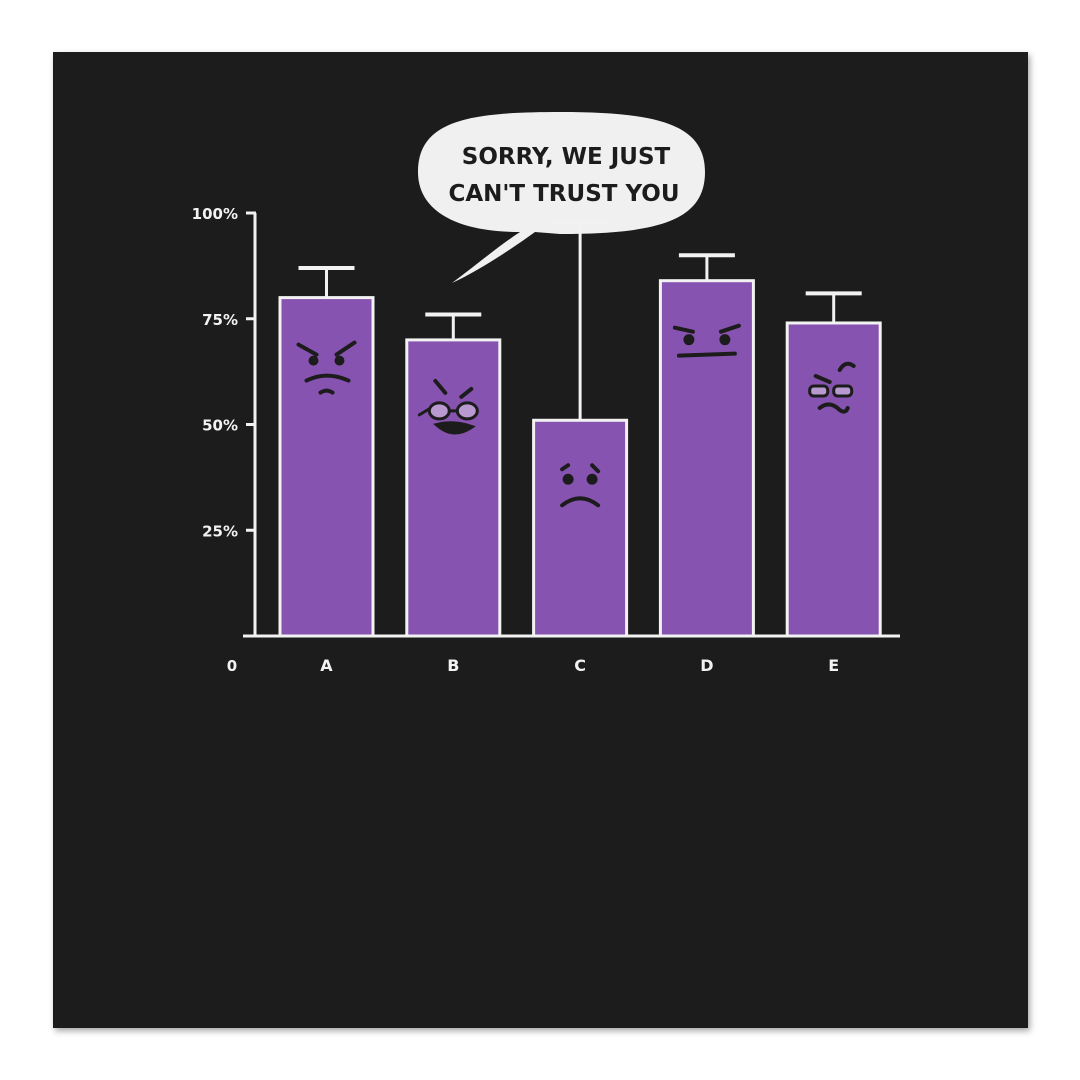 The height and width of the screenshot is (1080, 1080). I want to click on y-tick-label: 25%, so click(220, 531).